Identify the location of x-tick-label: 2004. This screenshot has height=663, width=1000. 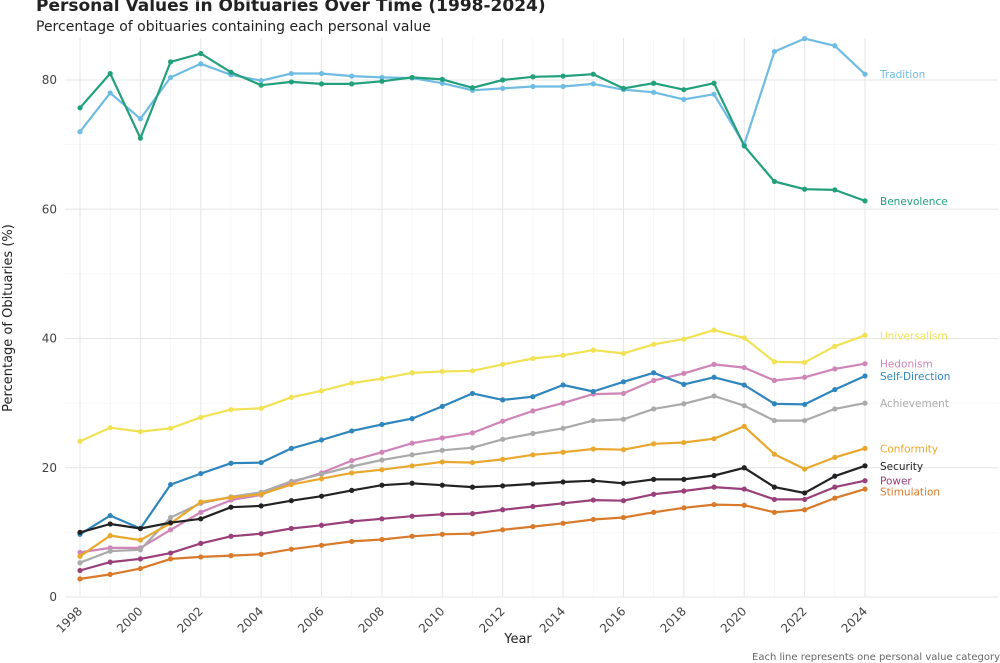
(250, 619).